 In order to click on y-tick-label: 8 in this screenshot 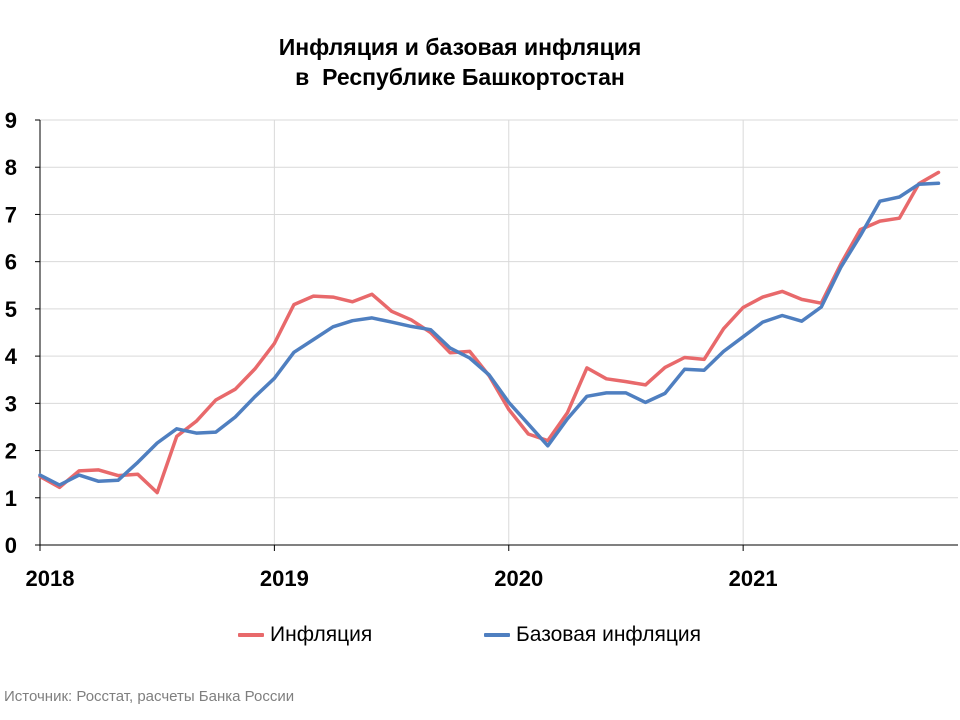, I will do `click(11, 167)`.